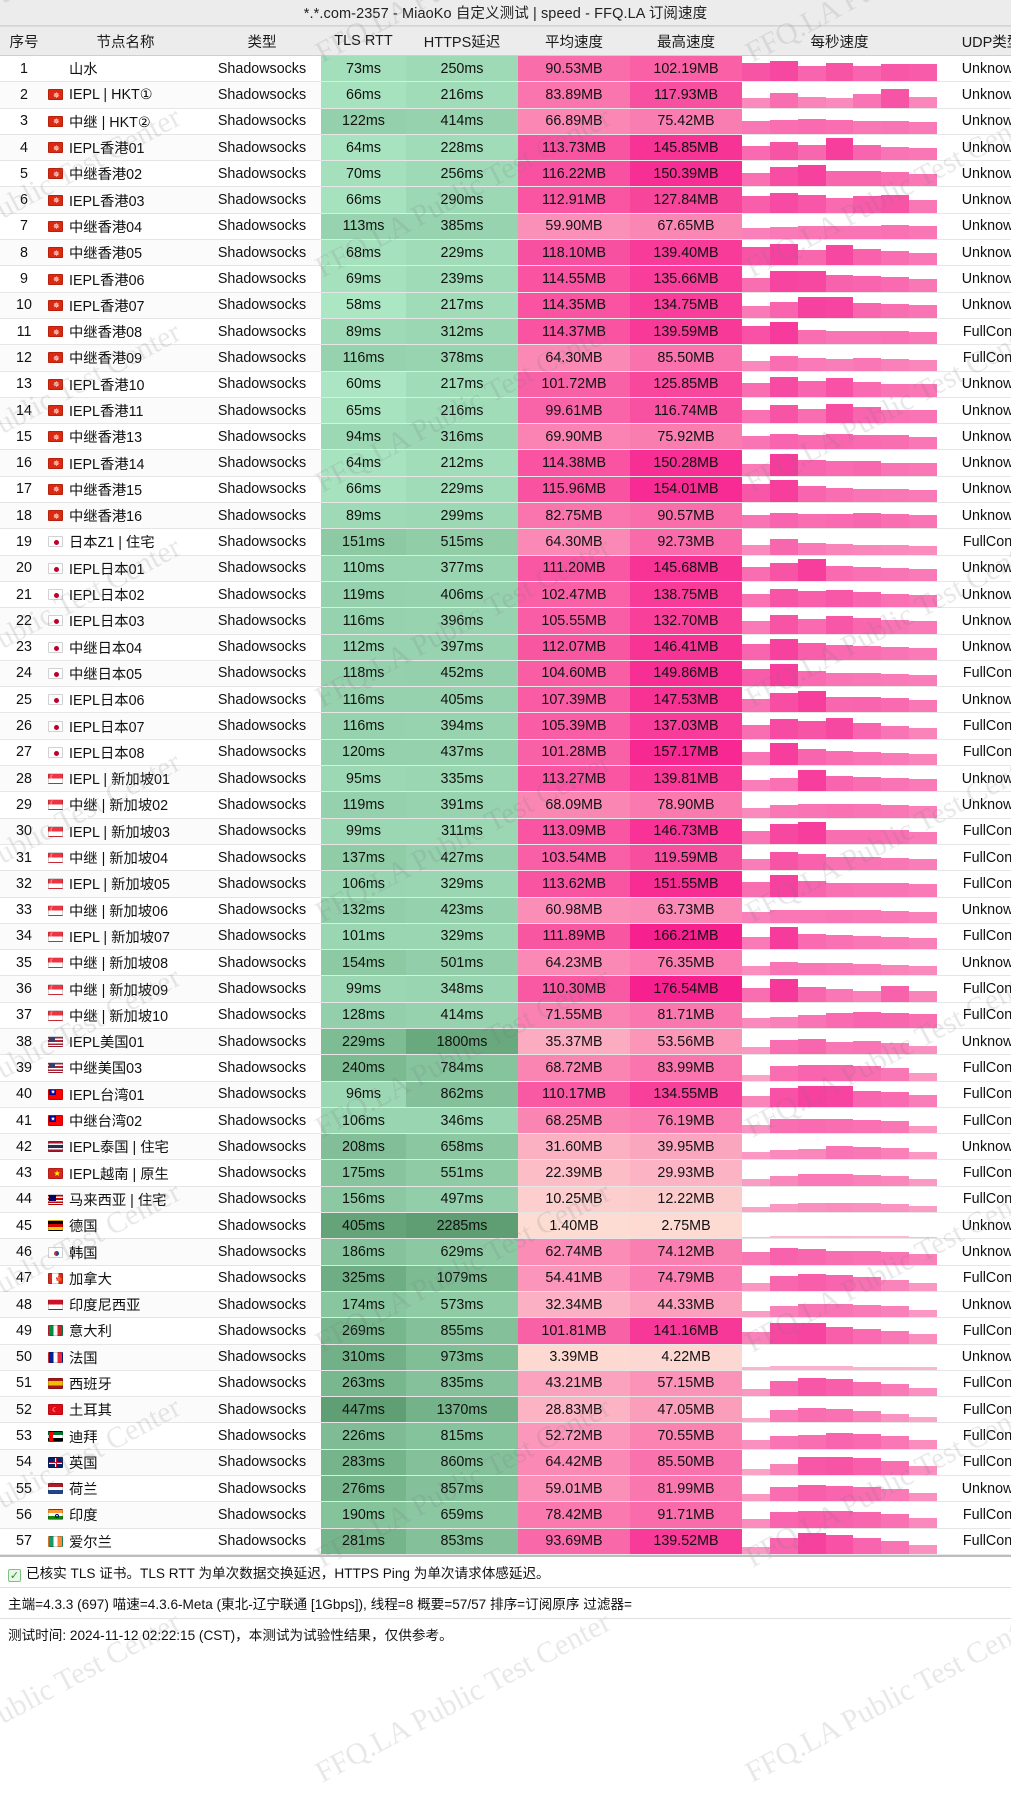  Describe the element at coordinates (125, 1015) in the screenshot. I see `node-name-cell: ☾ 中继 | 新加坡10` at that location.